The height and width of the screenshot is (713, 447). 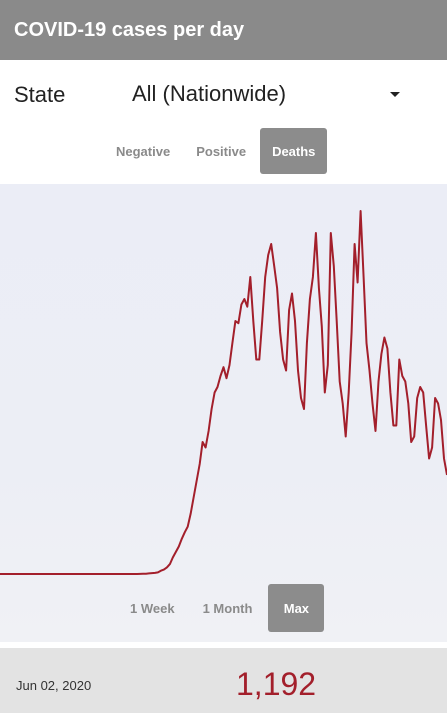 What do you see at coordinates (296, 608) in the screenshot?
I see `max-button: Max` at bounding box center [296, 608].